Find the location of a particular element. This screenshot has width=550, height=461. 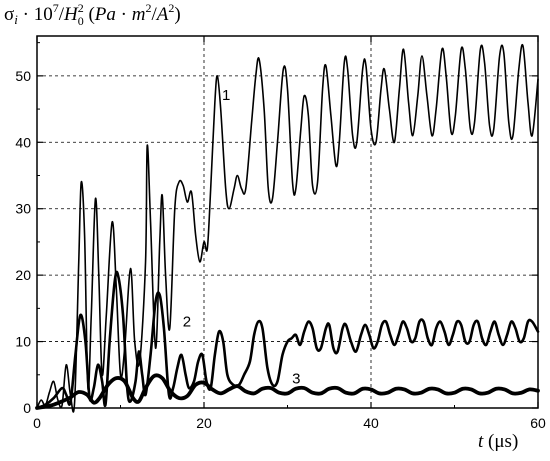

x-tick-label-40: 40 is located at coordinates (371, 423).